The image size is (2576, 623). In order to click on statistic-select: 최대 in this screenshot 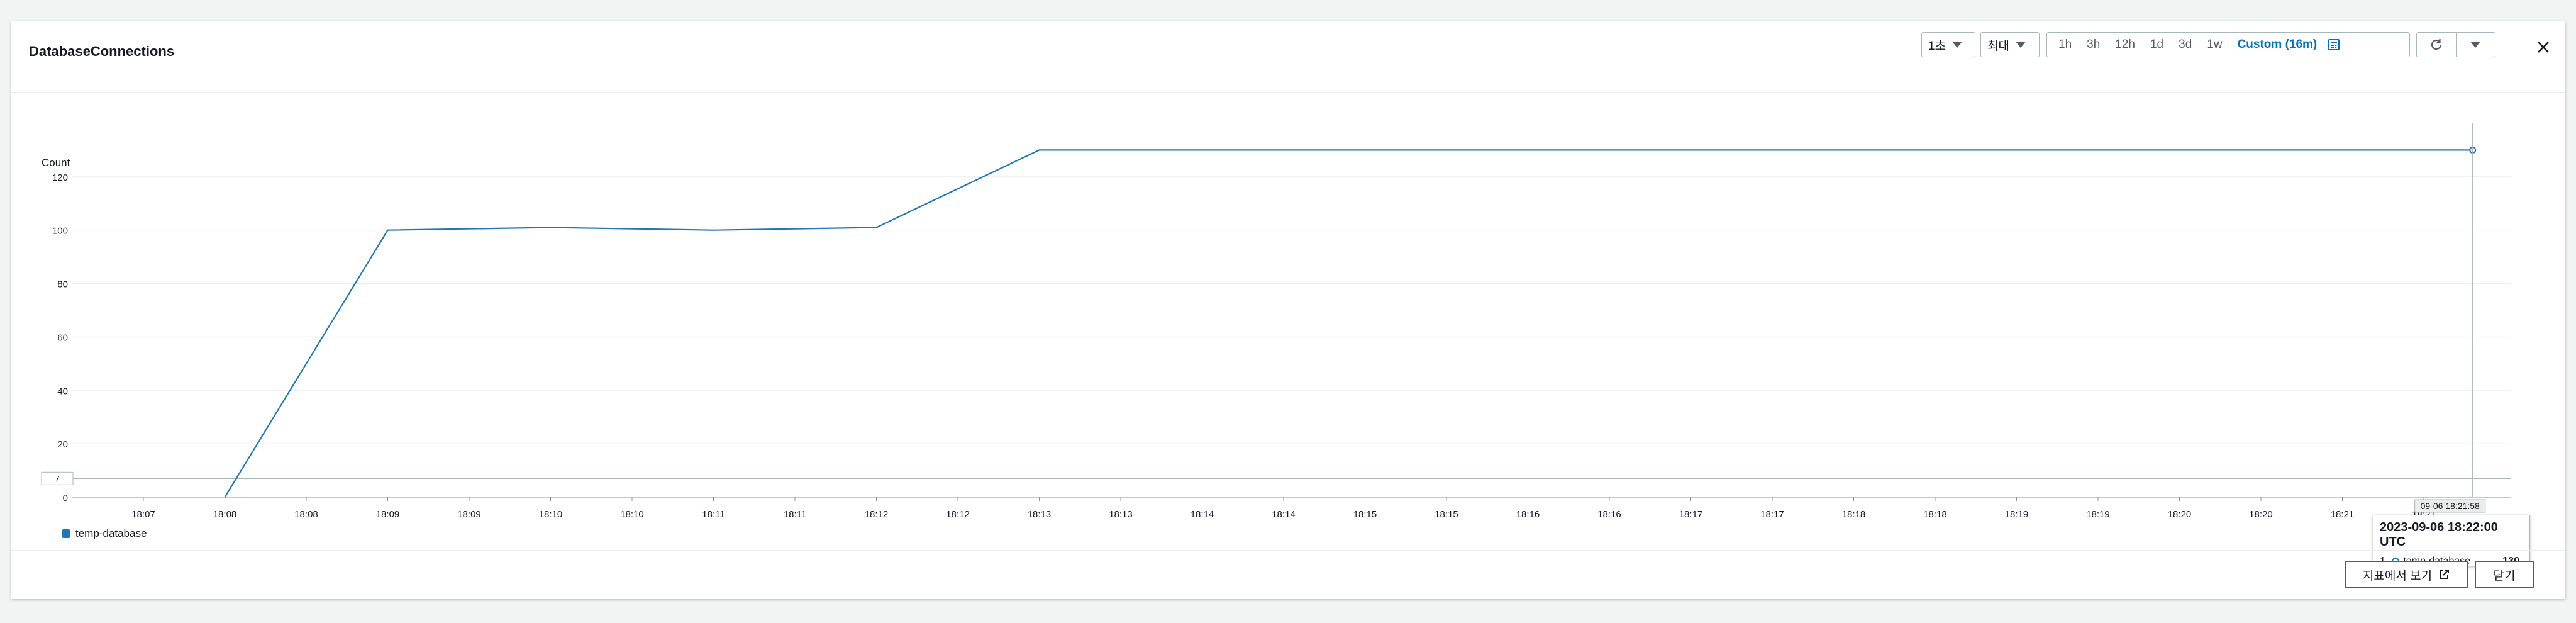, I will do `click(2010, 44)`.